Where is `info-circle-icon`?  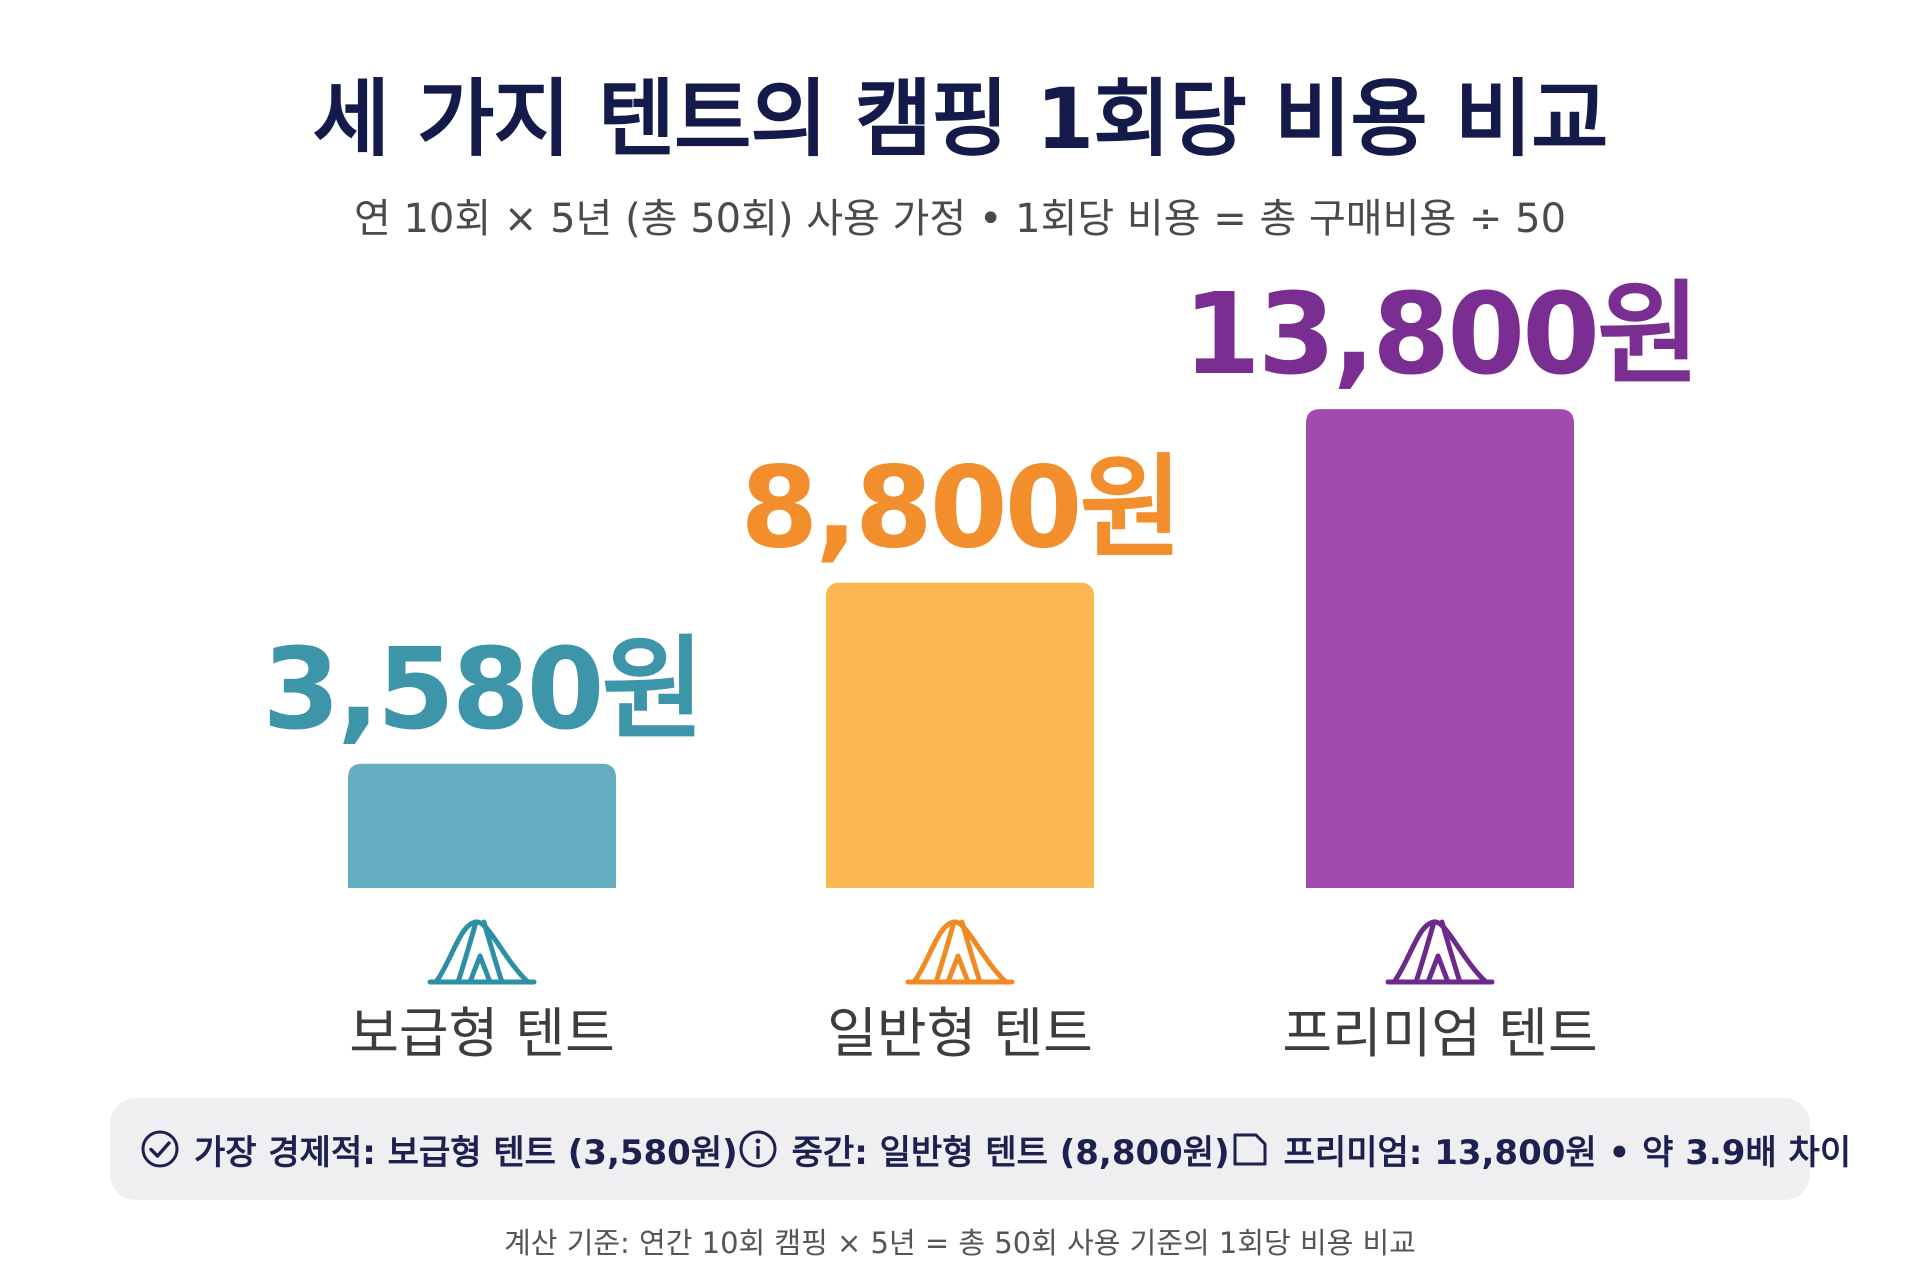 info-circle-icon is located at coordinates (758, 1149).